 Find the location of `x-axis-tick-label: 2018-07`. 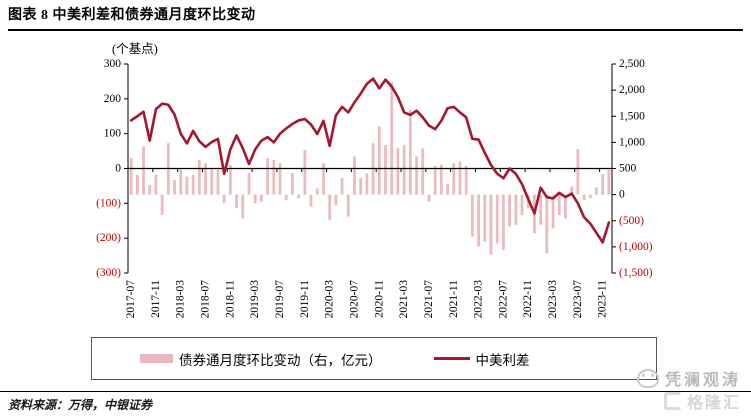

x-axis-tick-label: 2018-07 is located at coordinates (206, 299).